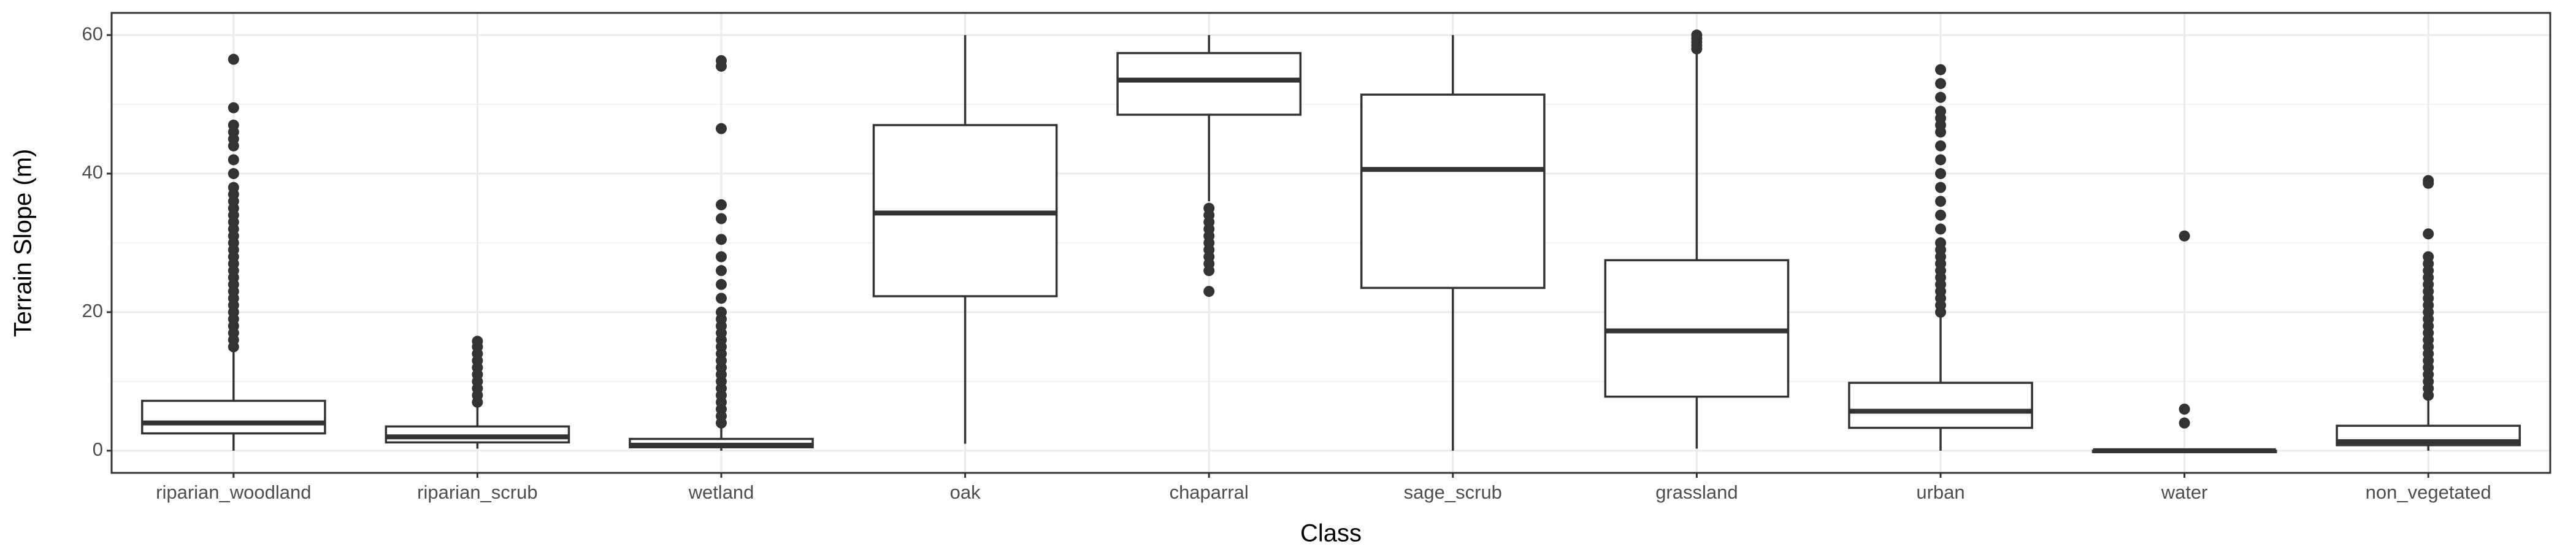 The image size is (2576, 552). I want to click on x-tick-label: riparian_woodland, so click(233, 492).